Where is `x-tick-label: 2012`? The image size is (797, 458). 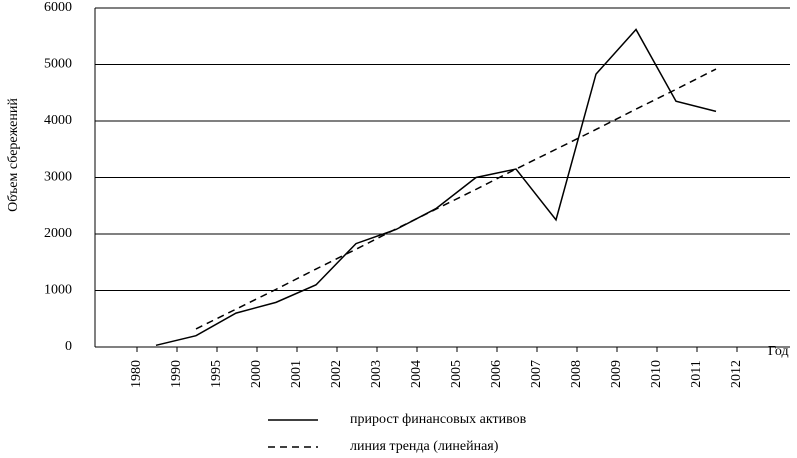
x-tick-label: 2012 is located at coordinates (736, 374).